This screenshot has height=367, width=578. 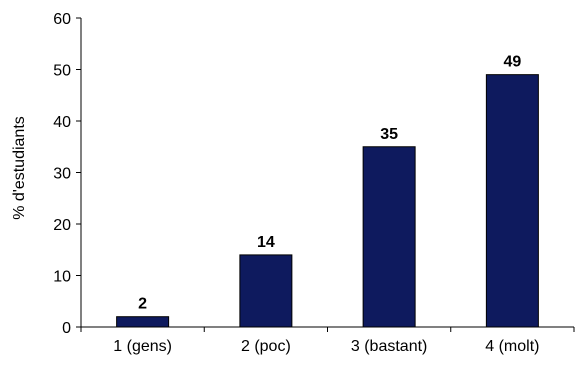 What do you see at coordinates (327, 340) in the screenshot?
I see `x-axis: 1 (gens) 2 (poc) 3 (bastant) 4 (molt)` at bounding box center [327, 340].